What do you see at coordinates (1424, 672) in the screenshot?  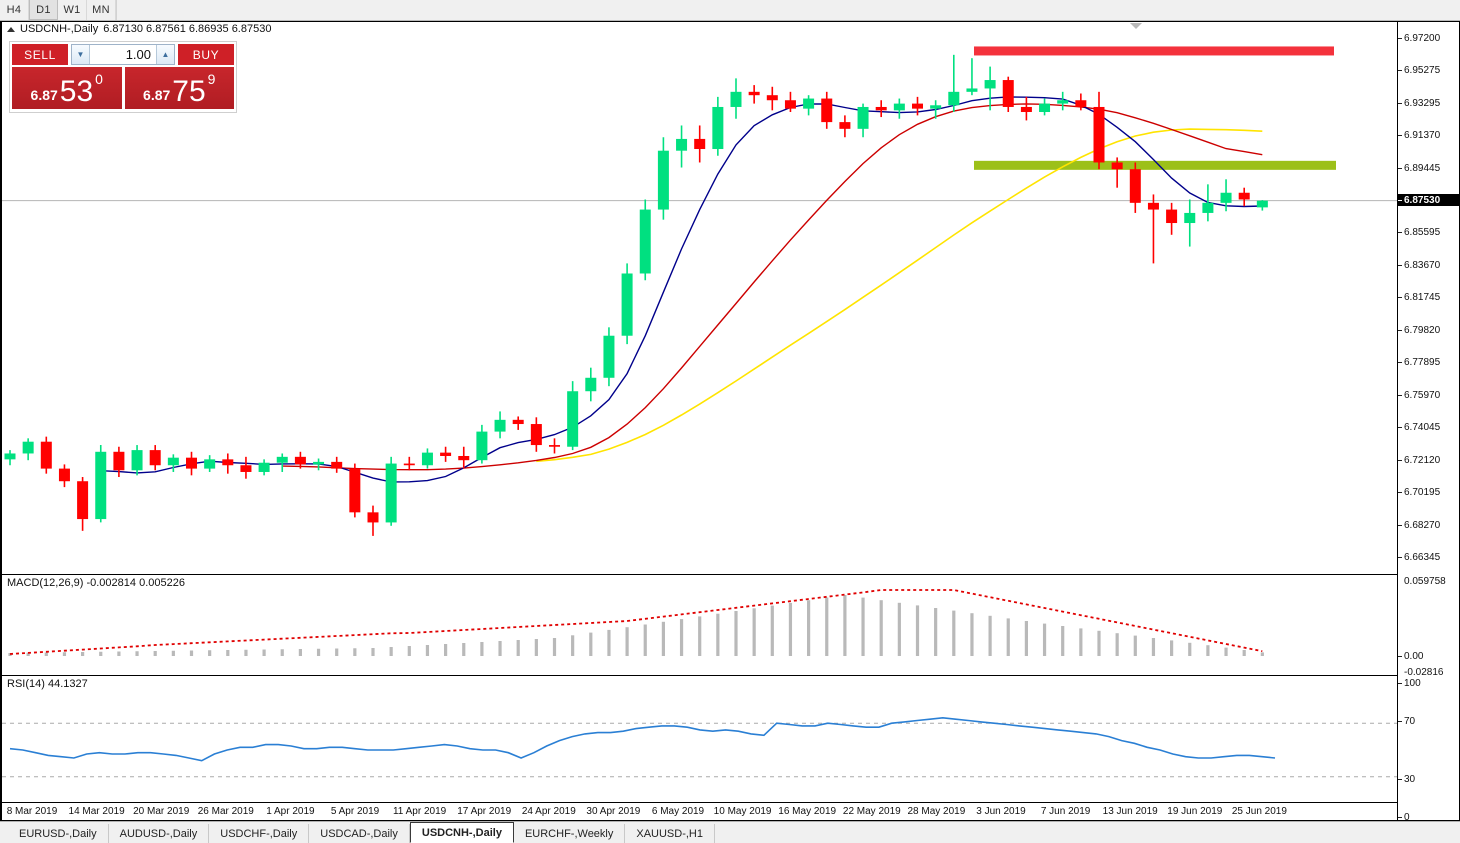 I see `macd-tick: -0.02816` at bounding box center [1424, 672].